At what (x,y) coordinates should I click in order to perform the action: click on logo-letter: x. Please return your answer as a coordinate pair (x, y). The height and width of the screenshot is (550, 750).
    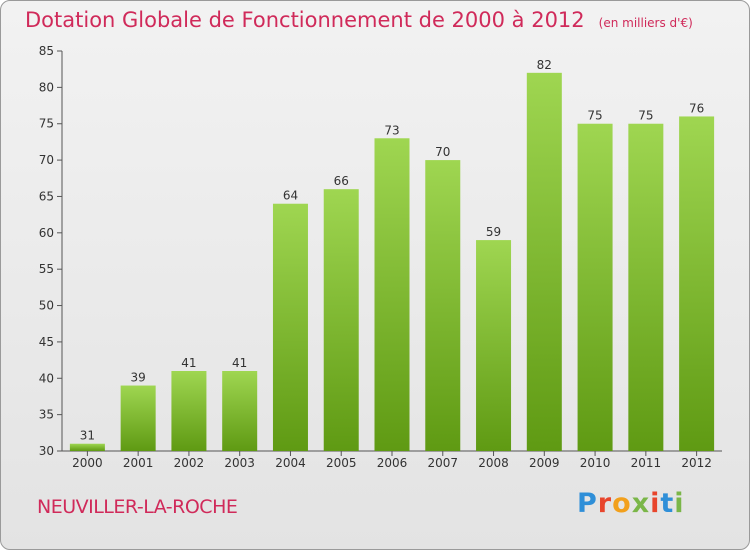
    Looking at the image, I should click on (641, 503).